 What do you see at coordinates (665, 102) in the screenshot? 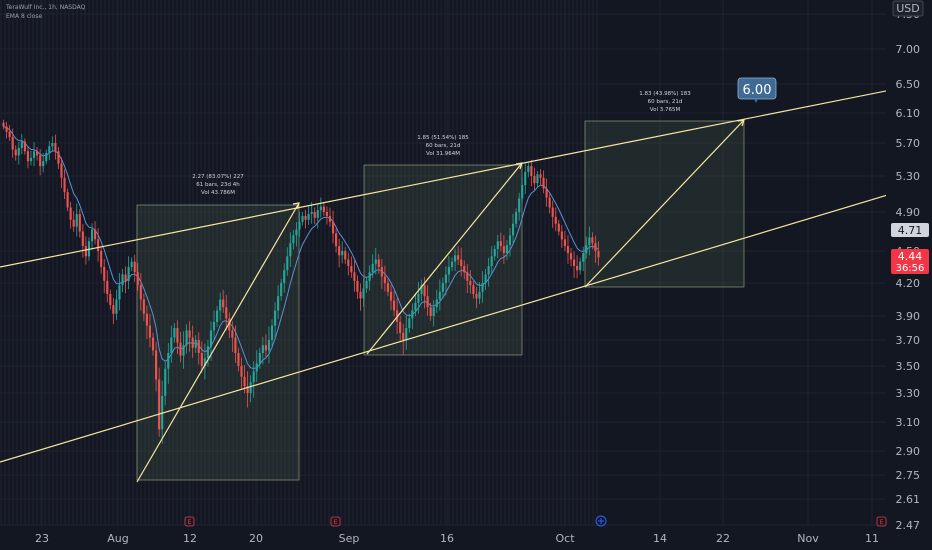
I see `measurement-note-line2: 60 bars, 21d` at bounding box center [665, 102].